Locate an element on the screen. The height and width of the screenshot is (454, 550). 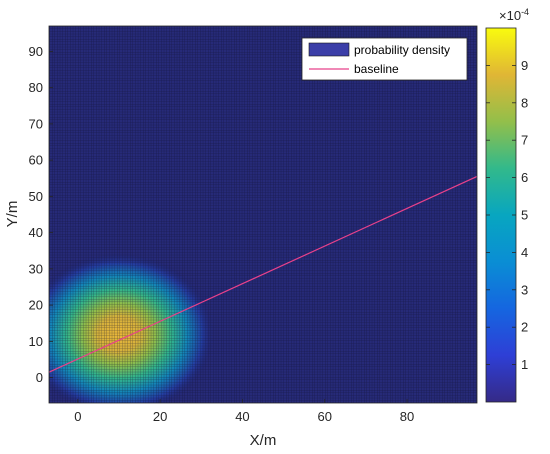
x-axis-ticks: 0 20 40 60 80 is located at coordinates (244, 411).